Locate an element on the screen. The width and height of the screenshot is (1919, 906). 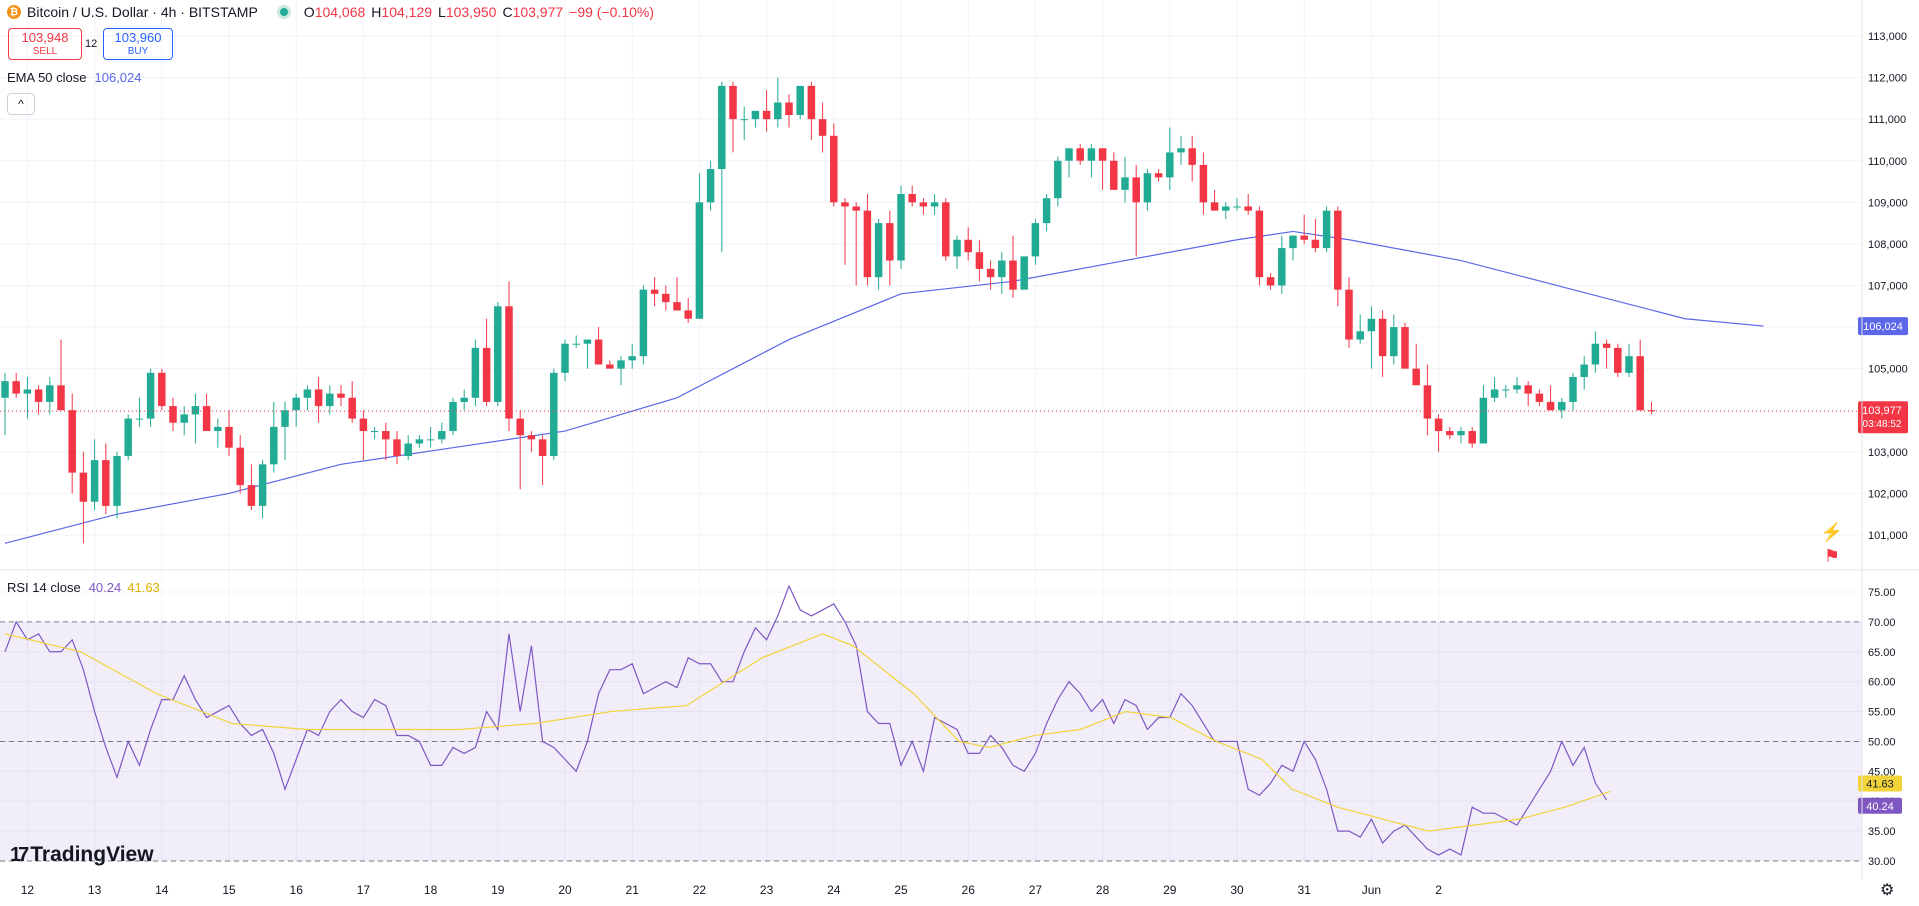
last-price-badge is located at coordinates (1883, 417).